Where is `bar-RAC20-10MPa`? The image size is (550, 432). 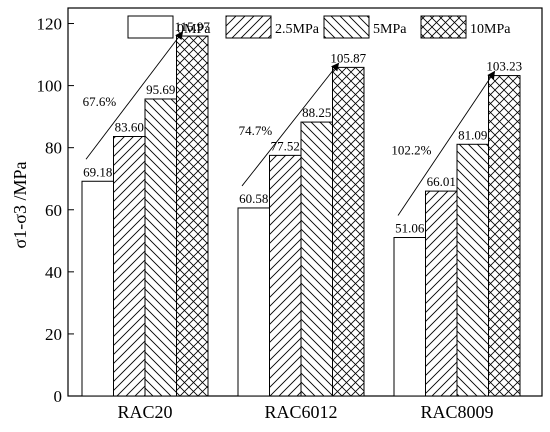 bar-RAC20-10MPa is located at coordinates (192, 216).